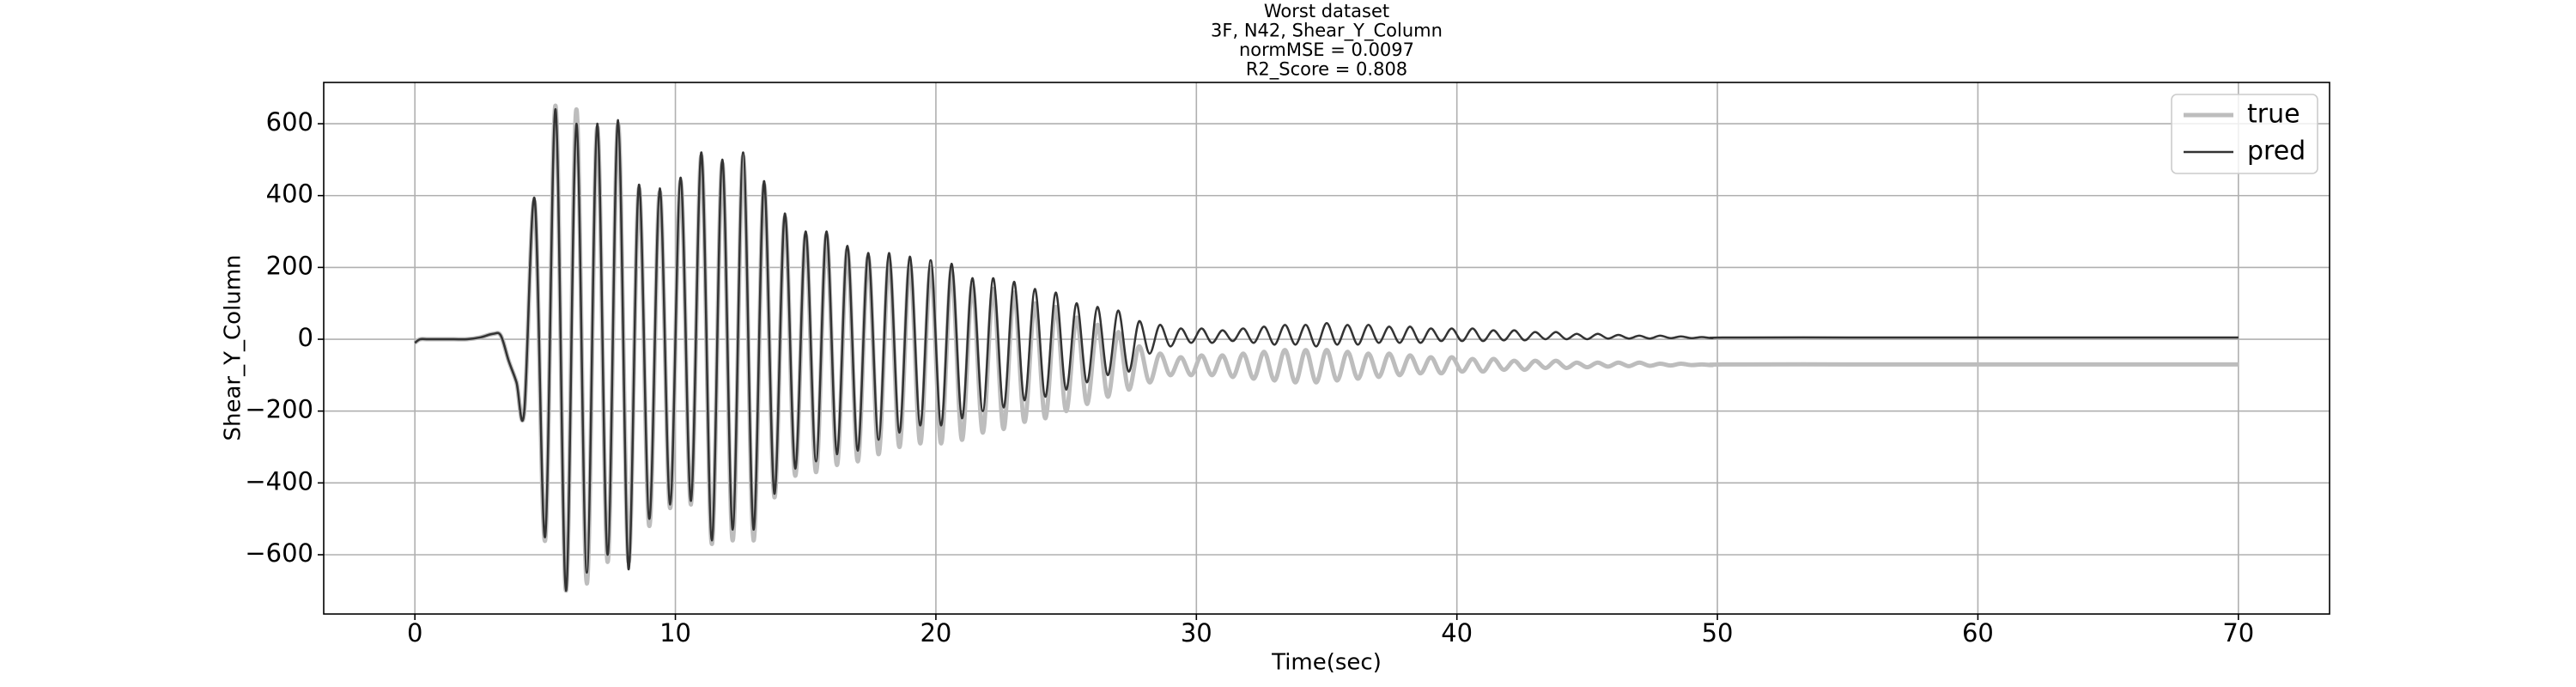 The width and height of the screenshot is (2576, 687). What do you see at coordinates (2276, 152) in the screenshot?
I see `legend-label: pred` at bounding box center [2276, 152].